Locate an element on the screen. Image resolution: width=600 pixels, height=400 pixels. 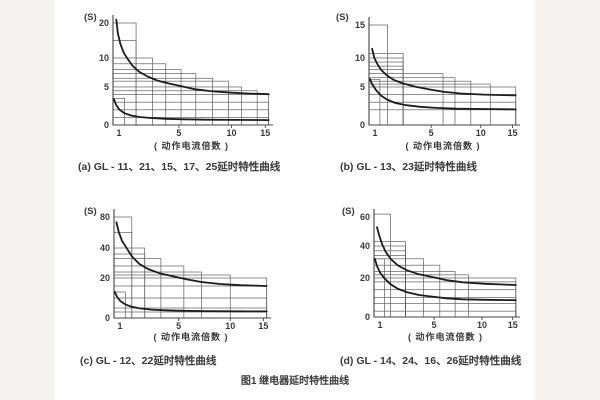
chart-d-caption: (d) GL - 14、24、16、26延时特性曲线 is located at coordinates (431, 361).